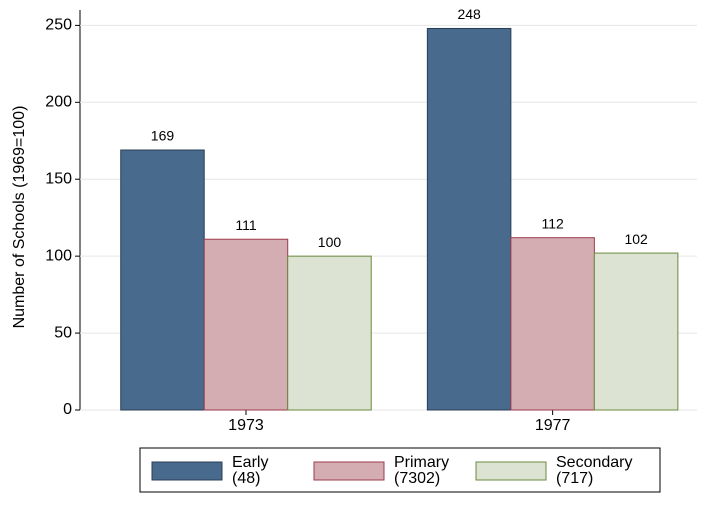  I want to click on value-label: 169, so click(163, 136).